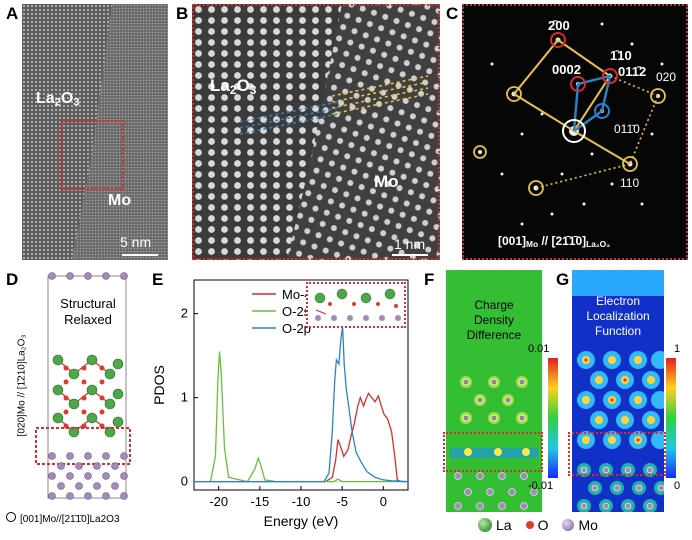 Image resolution: width=692 pixels, height=540 pixels. Describe the element at coordinates (218, 501) in the screenshot. I see `x-tick-label: -20` at that location.